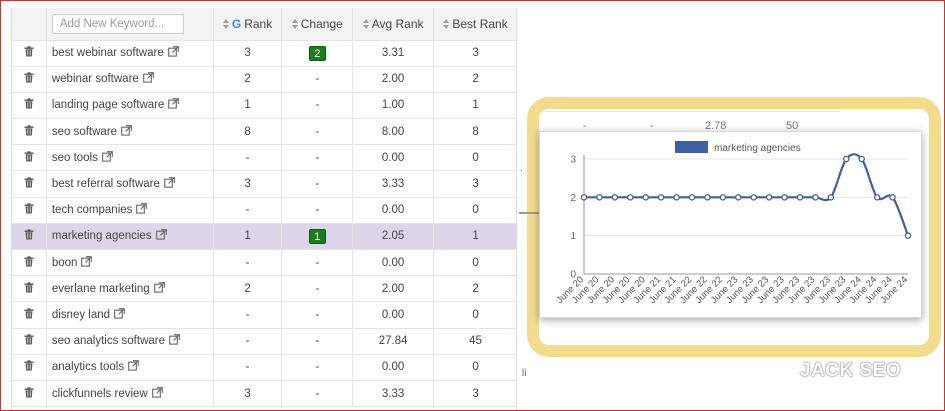 The image size is (945, 411). What do you see at coordinates (573, 160) in the screenshot?
I see `y-tick-label: 3` at bounding box center [573, 160].